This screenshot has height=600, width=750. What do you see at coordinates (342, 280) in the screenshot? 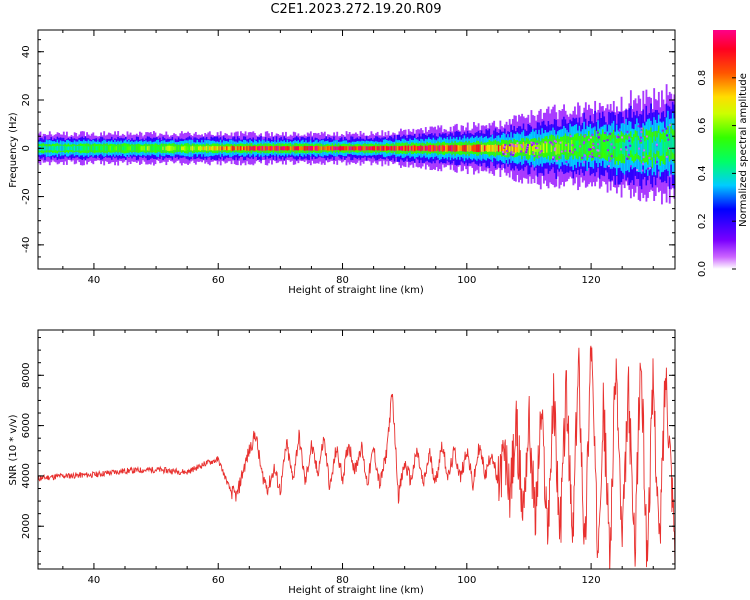
I see `x-tick-label: 80` at bounding box center [342, 280].